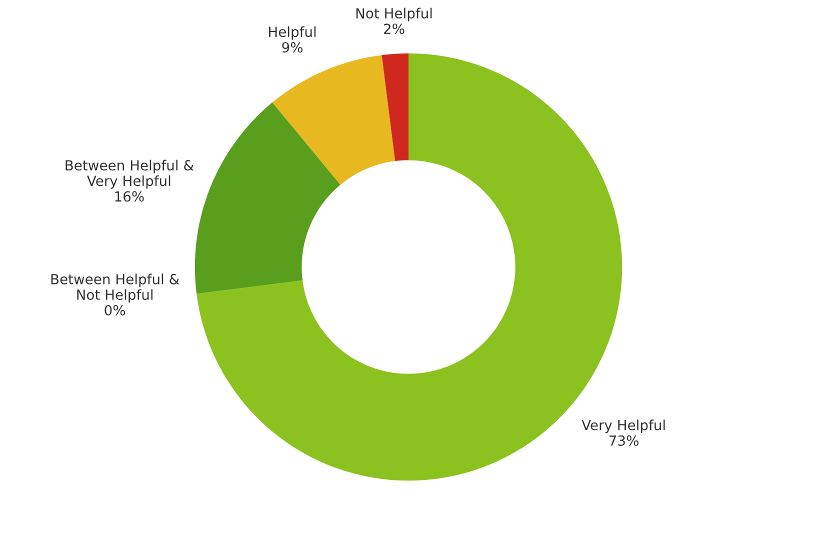 Image resolution: width=817 pixels, height=534 pixels. What do you see at coordinates (394, 15) in the screenshot?
I see `slice-label: Not Helpful` at bounding box center [394, 15].